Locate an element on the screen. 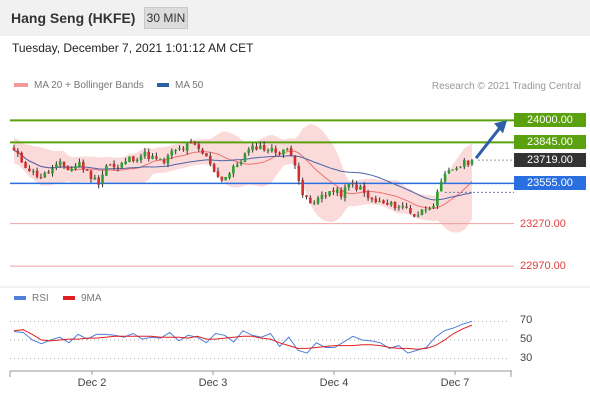  legend-9ma-label: 9MA is located at coordinates (91, 298).